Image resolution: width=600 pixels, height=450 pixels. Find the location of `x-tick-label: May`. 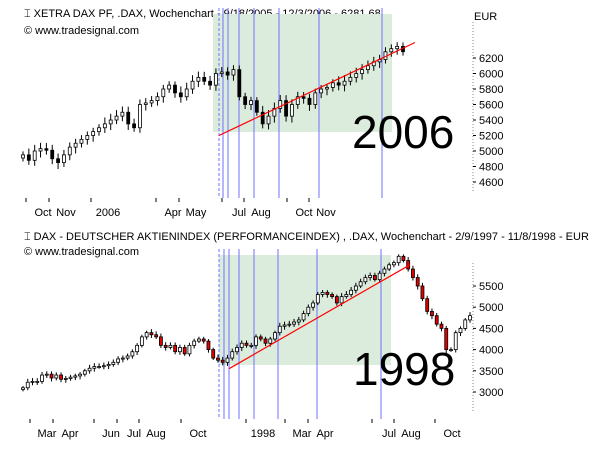

x-tick-label: May is located at coordinates (196, 213).